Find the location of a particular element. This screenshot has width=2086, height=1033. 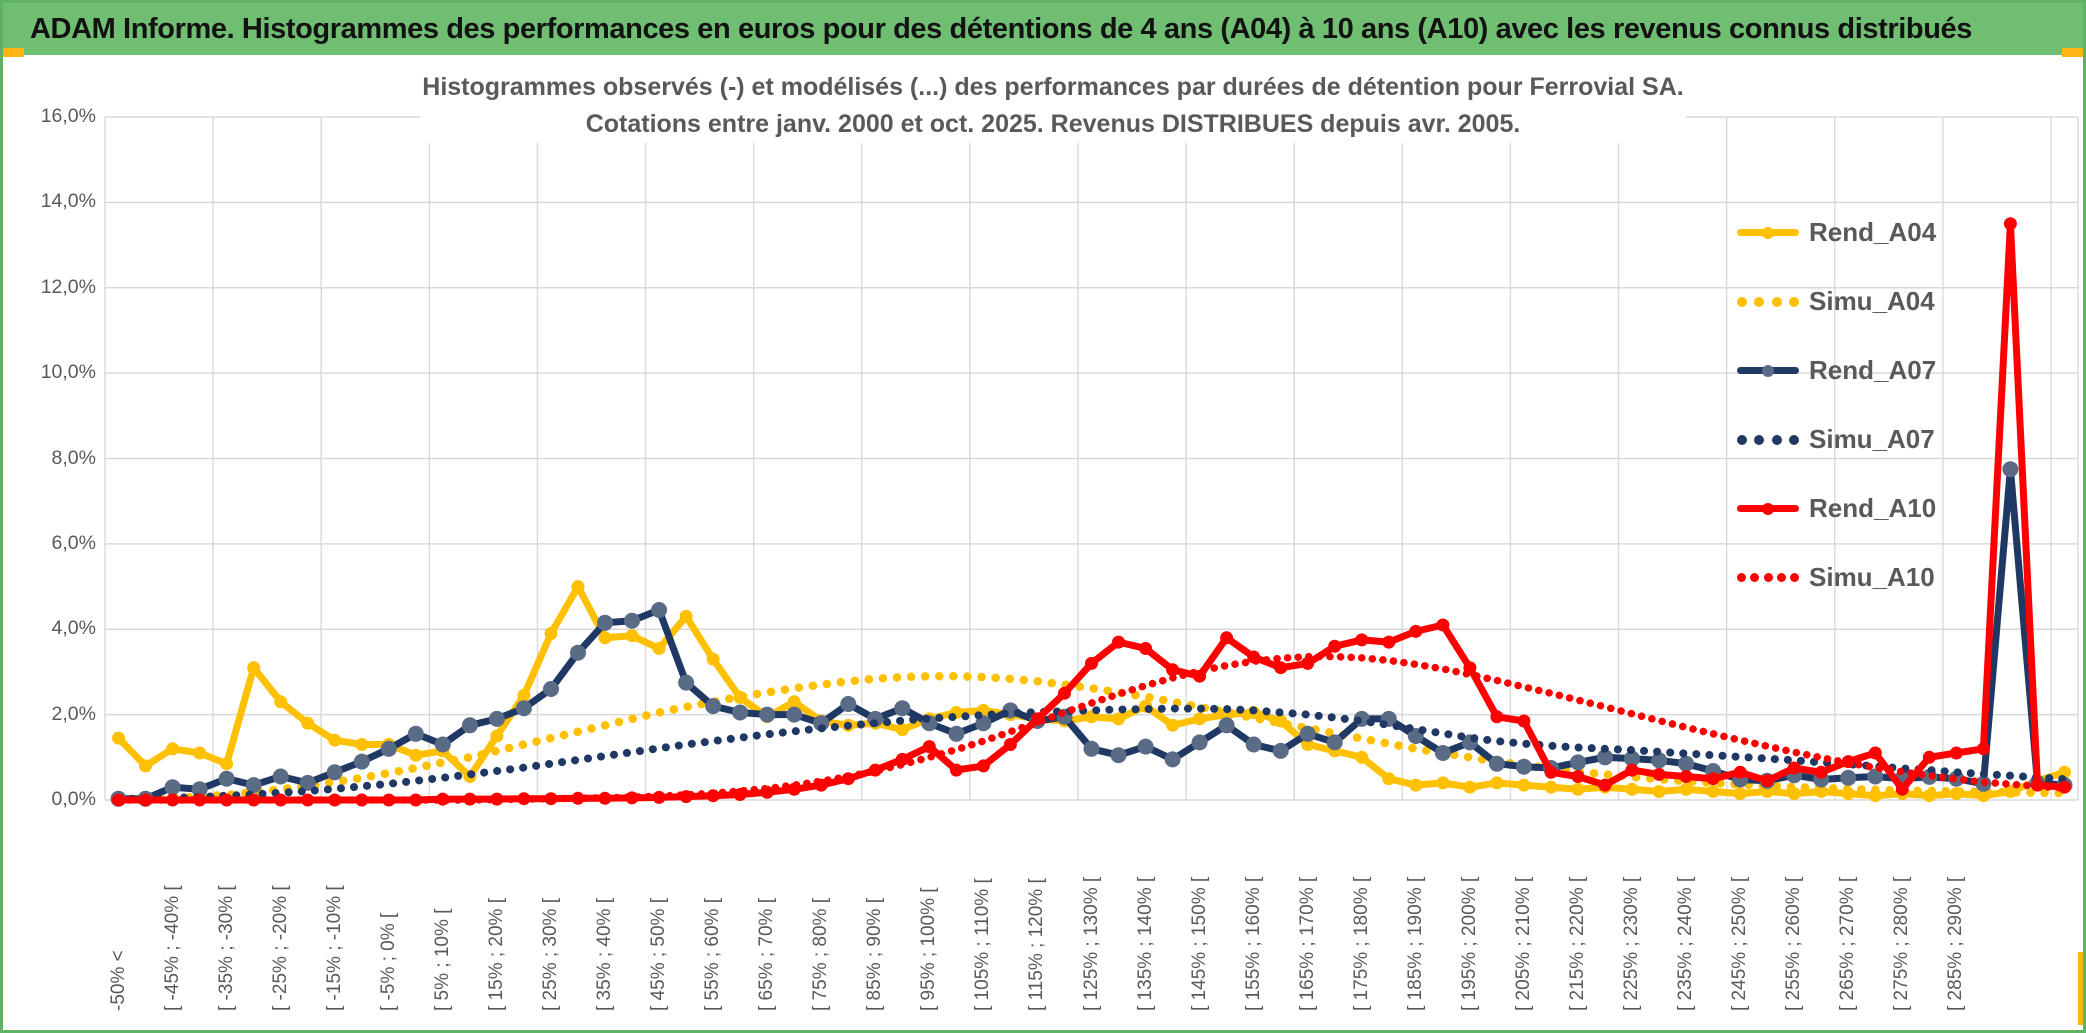

x-tick-label: [ 285% ; 290% [ is located at coordinates (1956, 943).